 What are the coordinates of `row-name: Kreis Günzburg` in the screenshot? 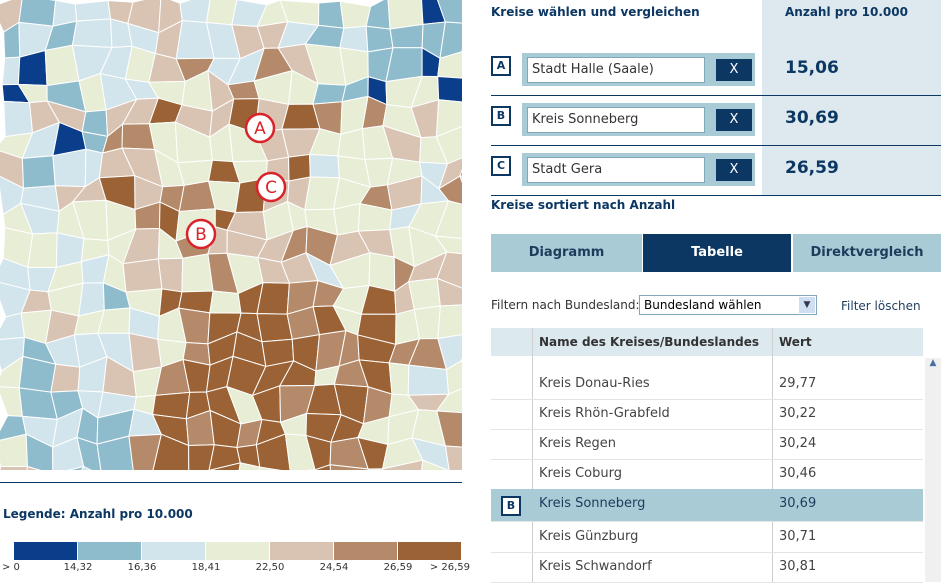 It's located at (588, 536).